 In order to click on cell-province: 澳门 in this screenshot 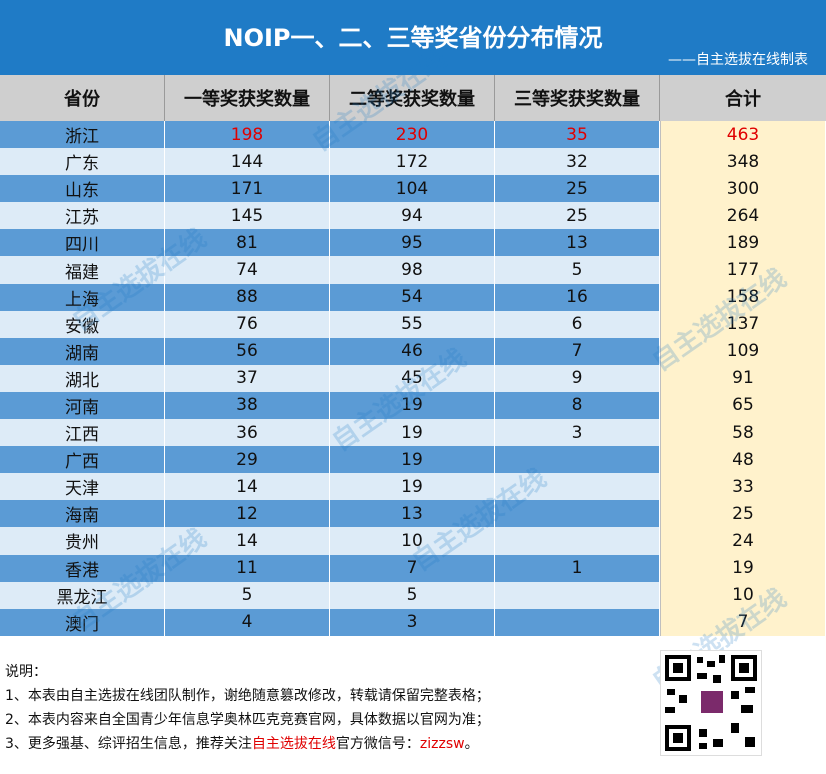, I will do `click(82, 622)`.